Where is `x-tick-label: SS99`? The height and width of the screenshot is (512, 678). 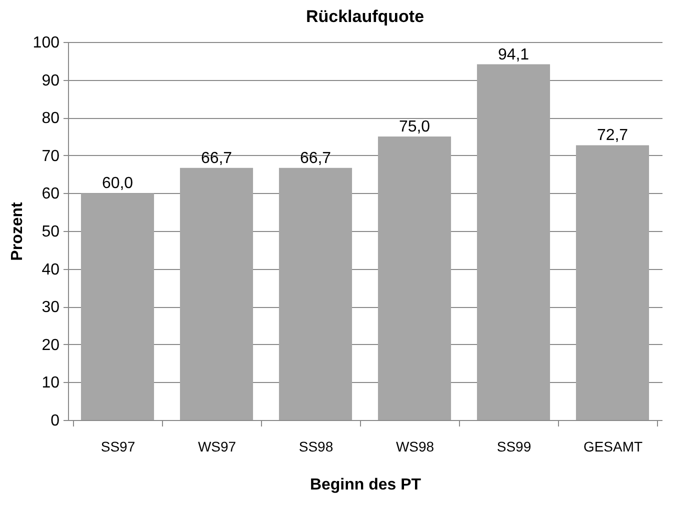 x-tick-label: SS99 is located at coordinates (514, 446).